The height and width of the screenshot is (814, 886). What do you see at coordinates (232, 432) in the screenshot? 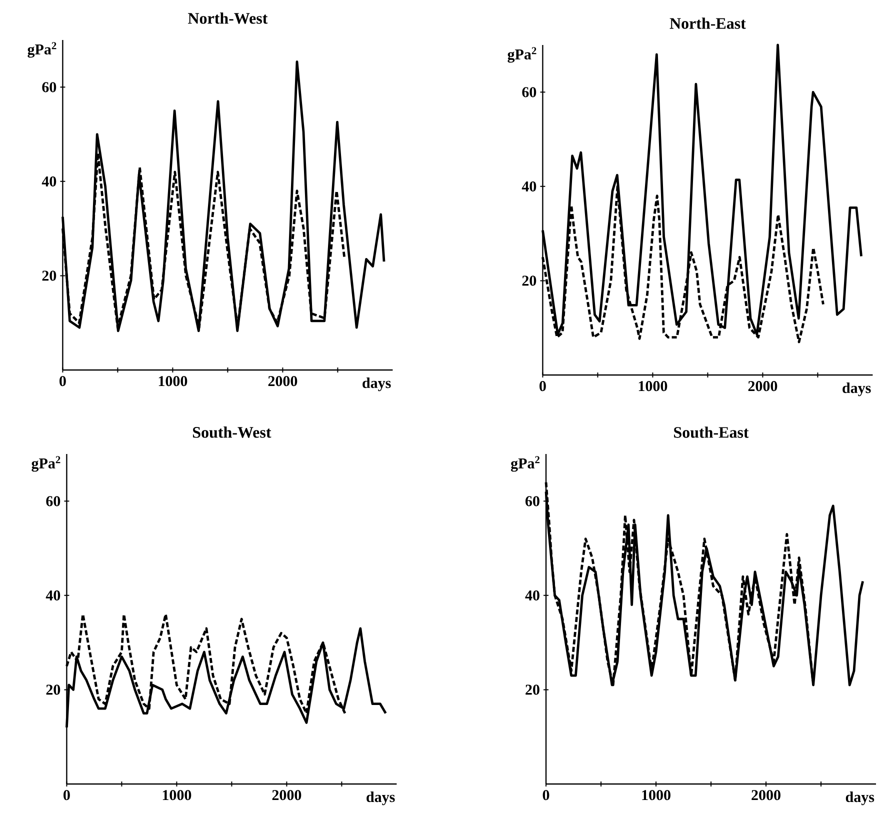
I see `chart-title: South-West` at bounding box center [232, 432].